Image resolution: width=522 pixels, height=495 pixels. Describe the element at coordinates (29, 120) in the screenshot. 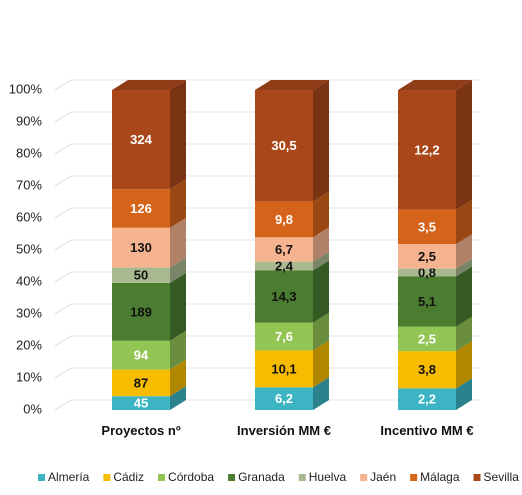

I see `y-tick-label: 90%` at that location.